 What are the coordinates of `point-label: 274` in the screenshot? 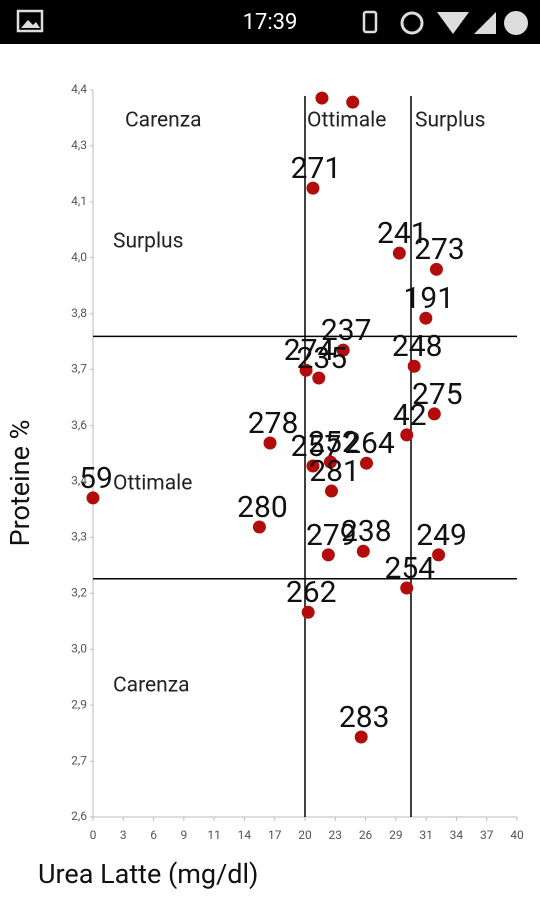 It's located at (309, 350).